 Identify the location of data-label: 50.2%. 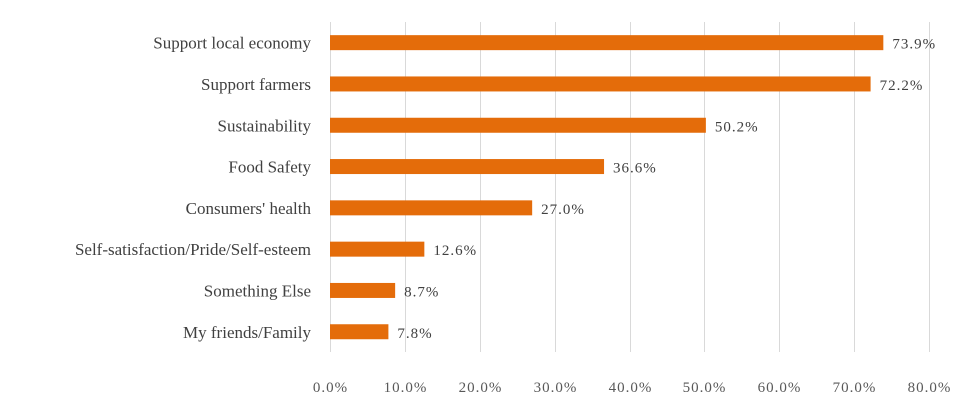
(737, 127).